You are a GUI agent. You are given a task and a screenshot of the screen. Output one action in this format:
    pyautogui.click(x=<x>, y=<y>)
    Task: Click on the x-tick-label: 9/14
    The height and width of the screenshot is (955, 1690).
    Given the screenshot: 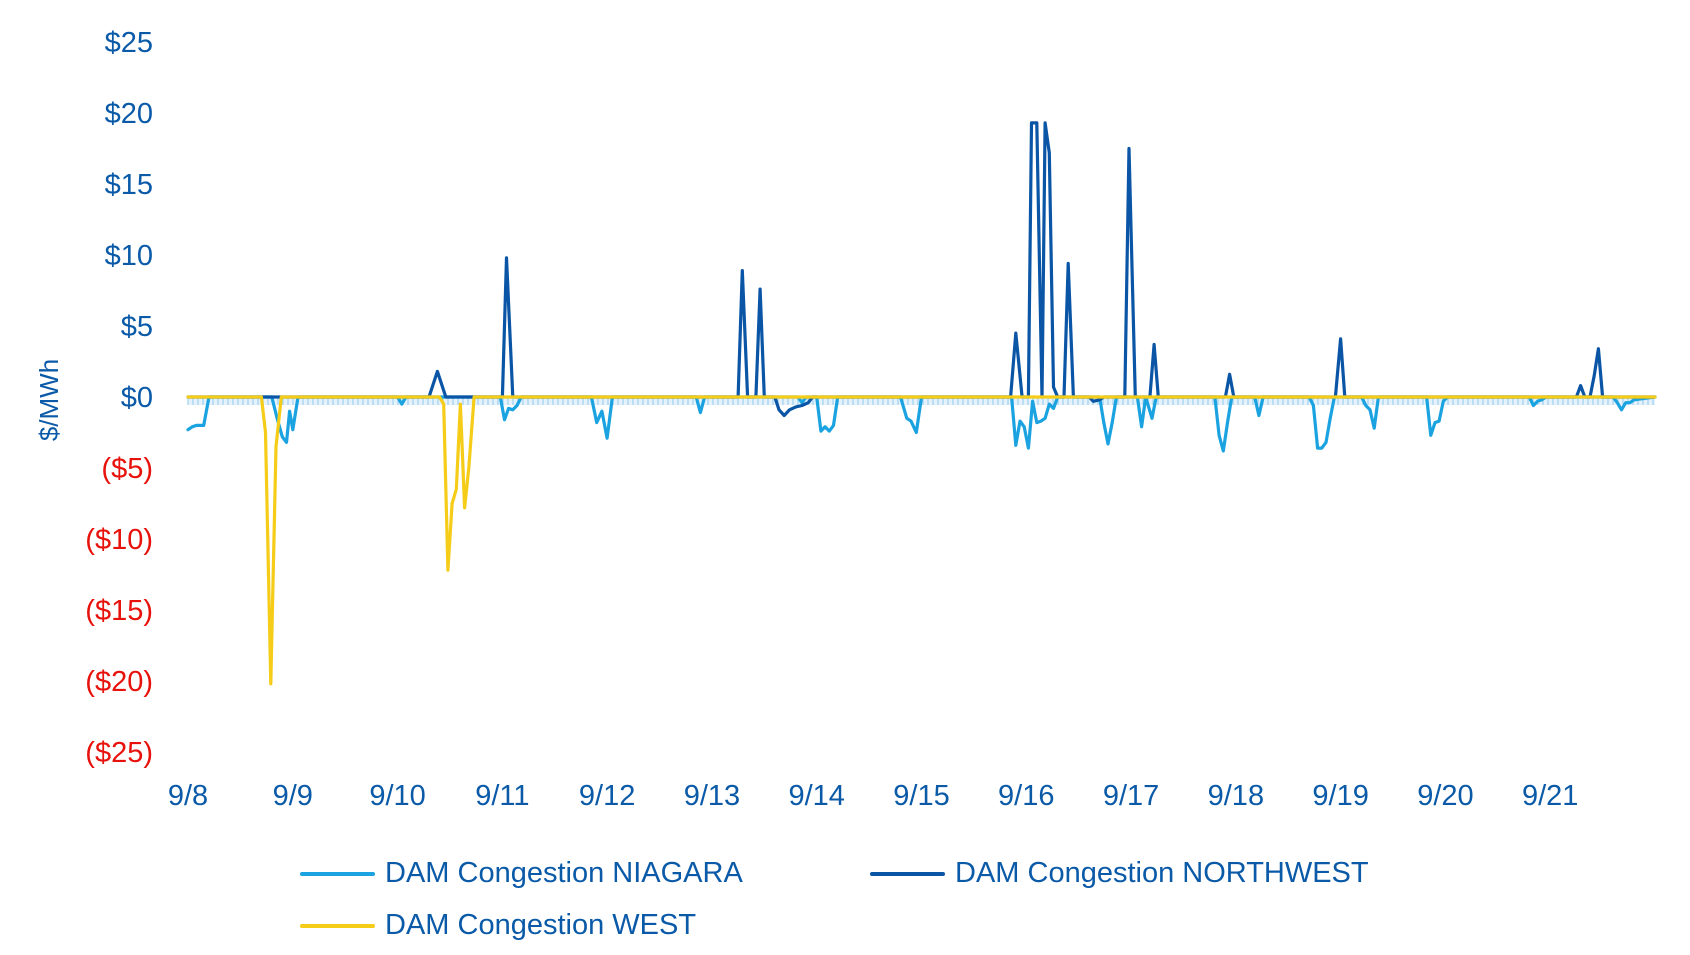 What is the action you would take?
    pyautogui.click(x=816, y=796)
    